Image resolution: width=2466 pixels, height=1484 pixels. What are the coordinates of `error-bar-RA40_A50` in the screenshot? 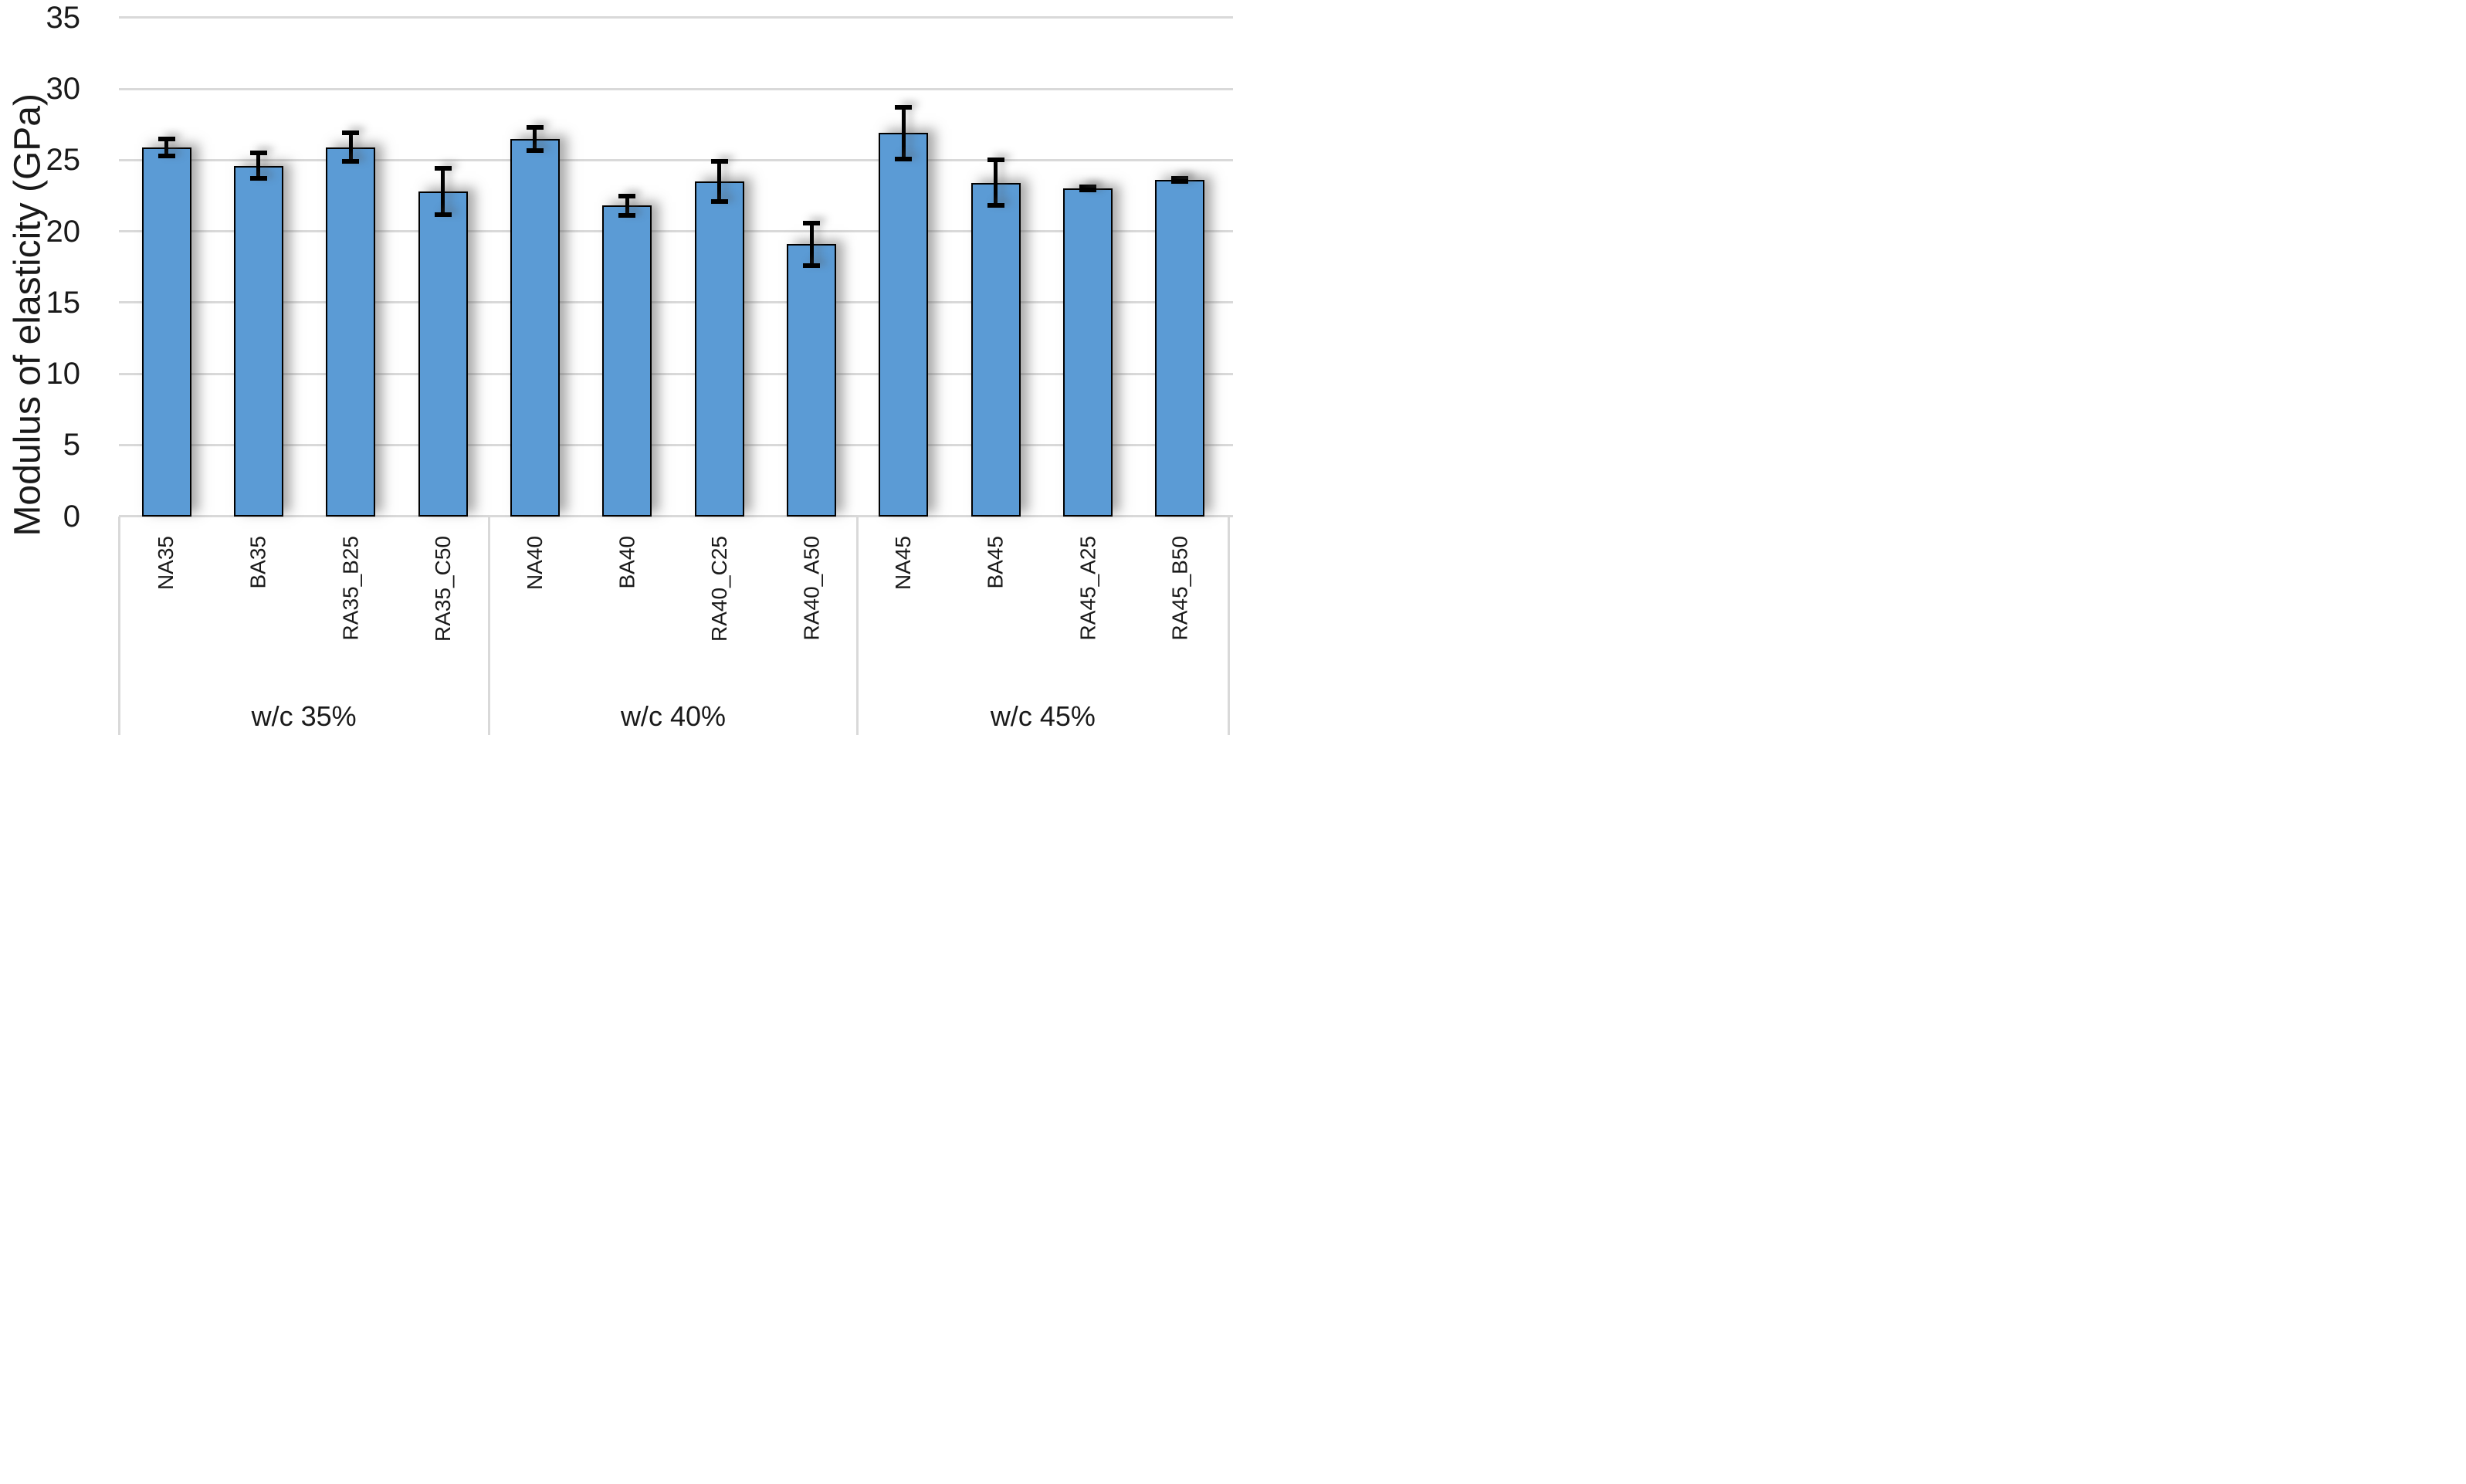 It's located at (812, 244).